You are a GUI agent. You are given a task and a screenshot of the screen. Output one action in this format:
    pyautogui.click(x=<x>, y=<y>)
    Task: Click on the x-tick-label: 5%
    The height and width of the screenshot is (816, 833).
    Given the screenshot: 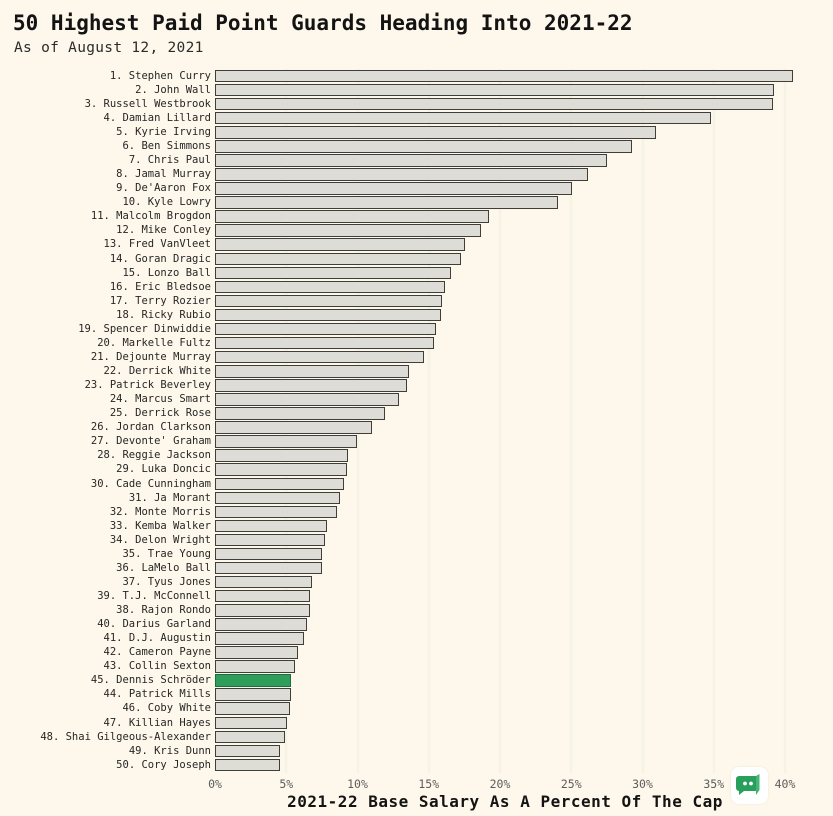 What is the action you would take?
    pyautogui.click(x=286, y=784)
    